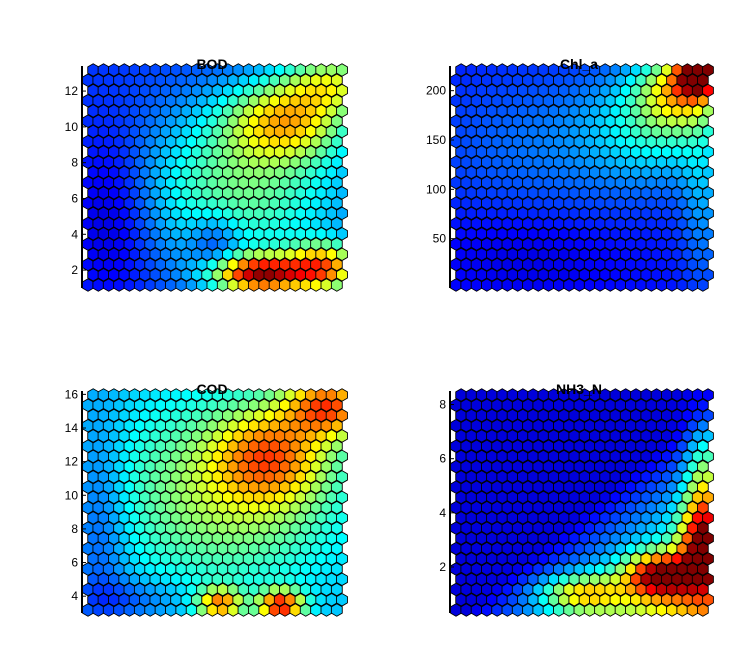 This screenshot has width=733, height=650. Describe the element at coordinates (442, 513) in the screenshot. I see `nh3-n-y-tick-label: 4` at that location.